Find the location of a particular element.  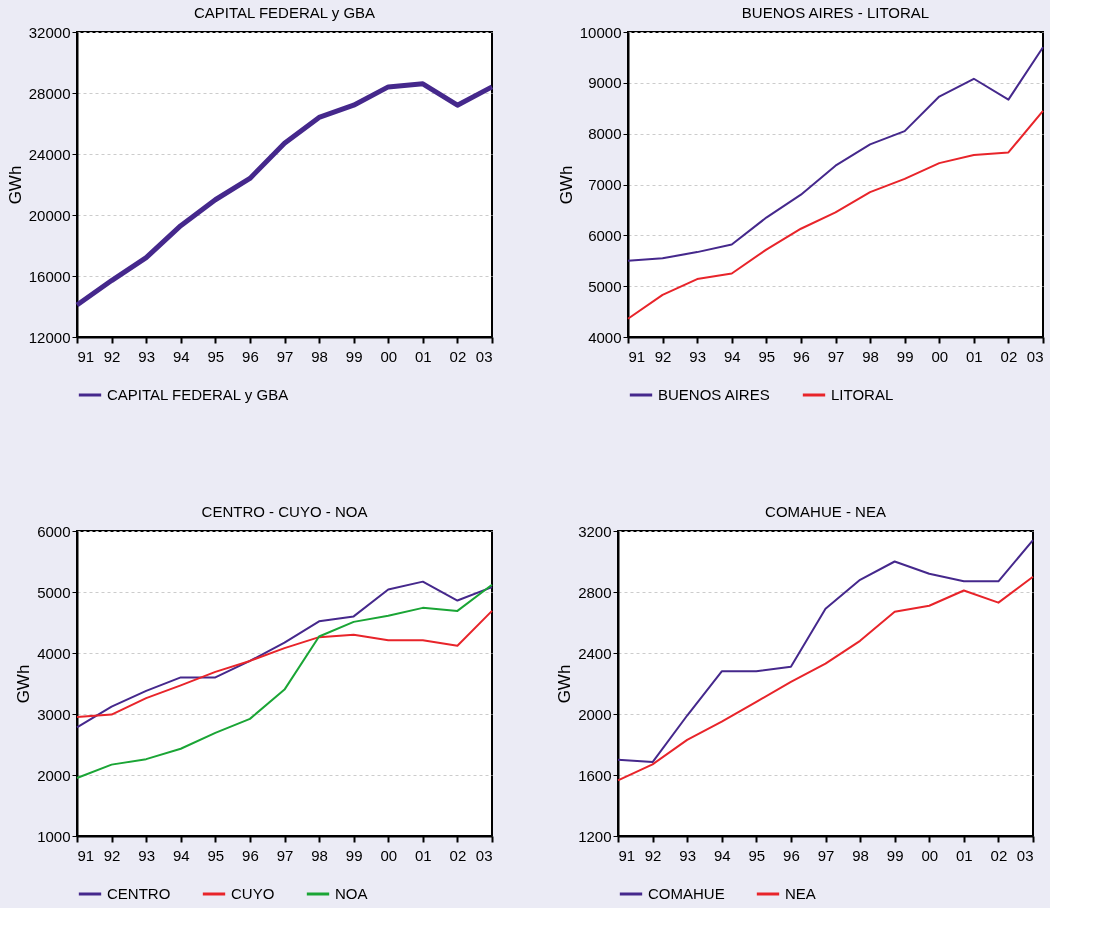

y-tick-label: 28000 is located at coordinates (49, 93).